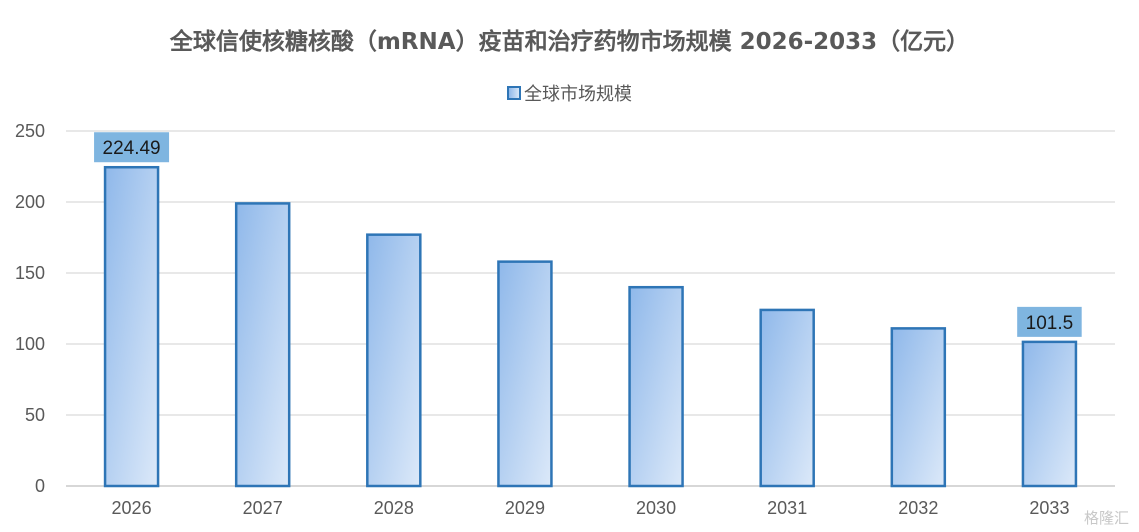 This screenshot has height=532, width=1139. Describe the element at coordinates (30, 202) in the screenshot. I see `y-tick-label: 200` at that location.